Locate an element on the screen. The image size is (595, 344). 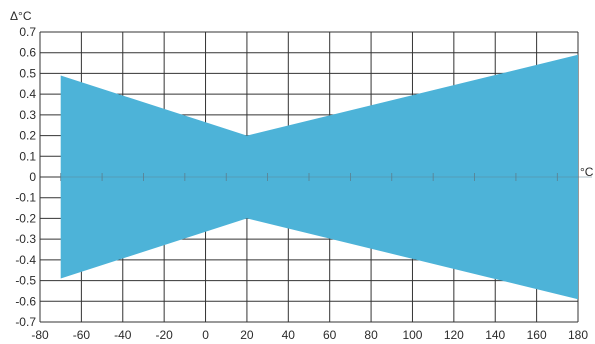
y-tick-label: 0.4 is located at coordinates (27, 94).